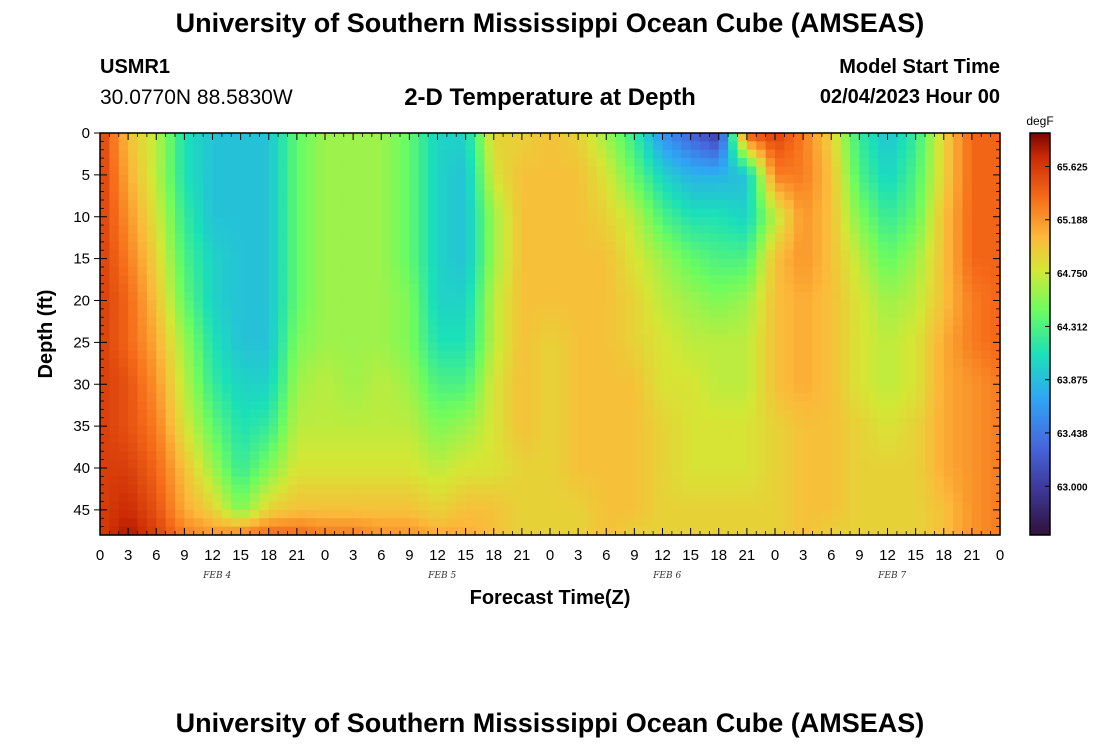 This screenshot has height=750, width=1100. What do you see at coordinates (441, 576) in the screenshot?
I see `day-label: FEB 5` at bounding box center [441, 576].